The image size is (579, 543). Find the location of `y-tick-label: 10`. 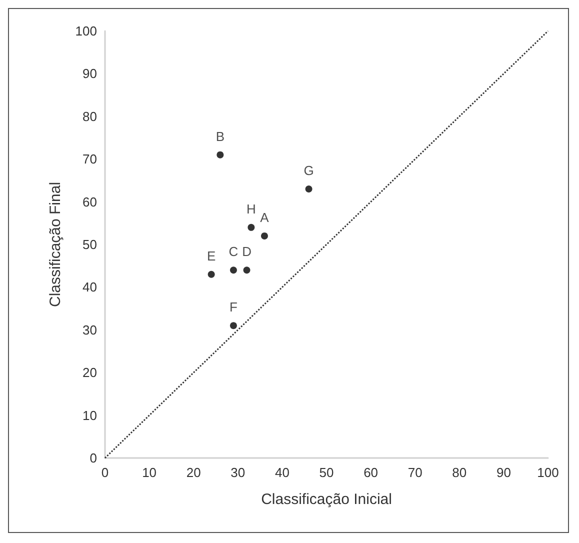

y-tick-label: 10 is located at coordinates (89, 415).